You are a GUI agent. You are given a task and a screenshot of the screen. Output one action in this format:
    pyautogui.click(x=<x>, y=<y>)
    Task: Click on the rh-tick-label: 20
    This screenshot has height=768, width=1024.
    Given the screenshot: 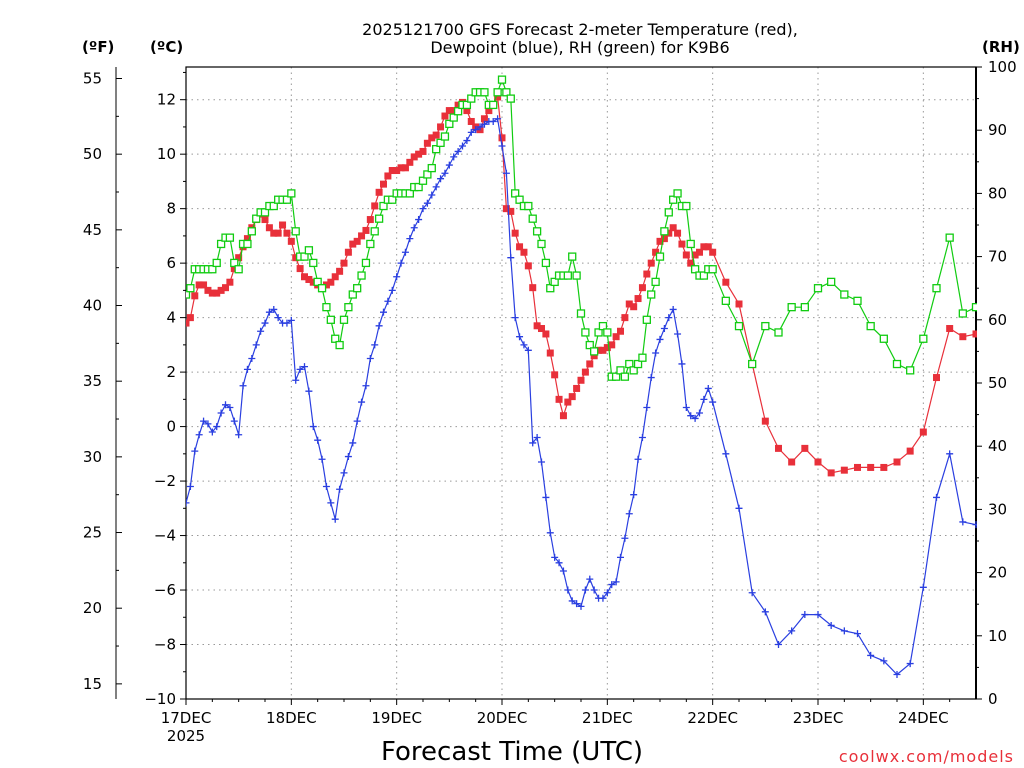 What is the action you would take?
    pyautogui.click(x=997, y=573)
    